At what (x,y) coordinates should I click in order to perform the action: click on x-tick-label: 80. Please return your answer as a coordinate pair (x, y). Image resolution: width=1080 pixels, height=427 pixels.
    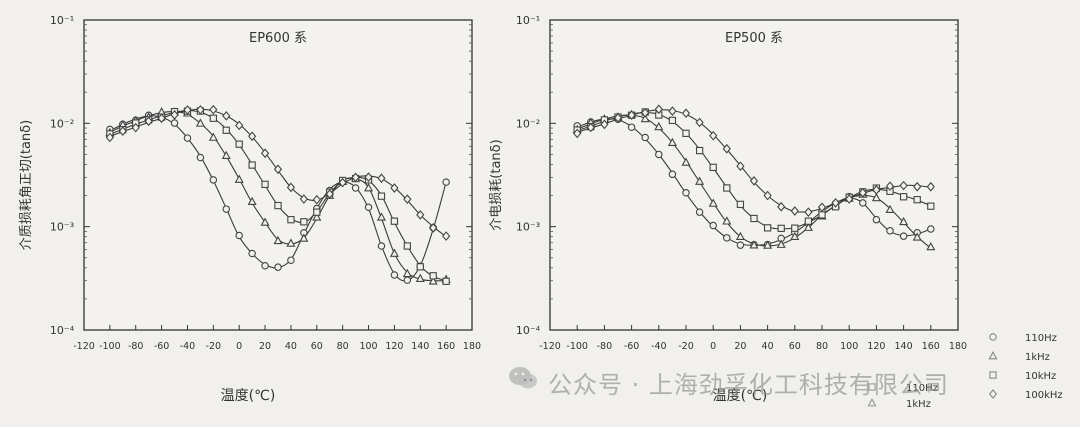
    Looking at the image, I should click on (822, 346).